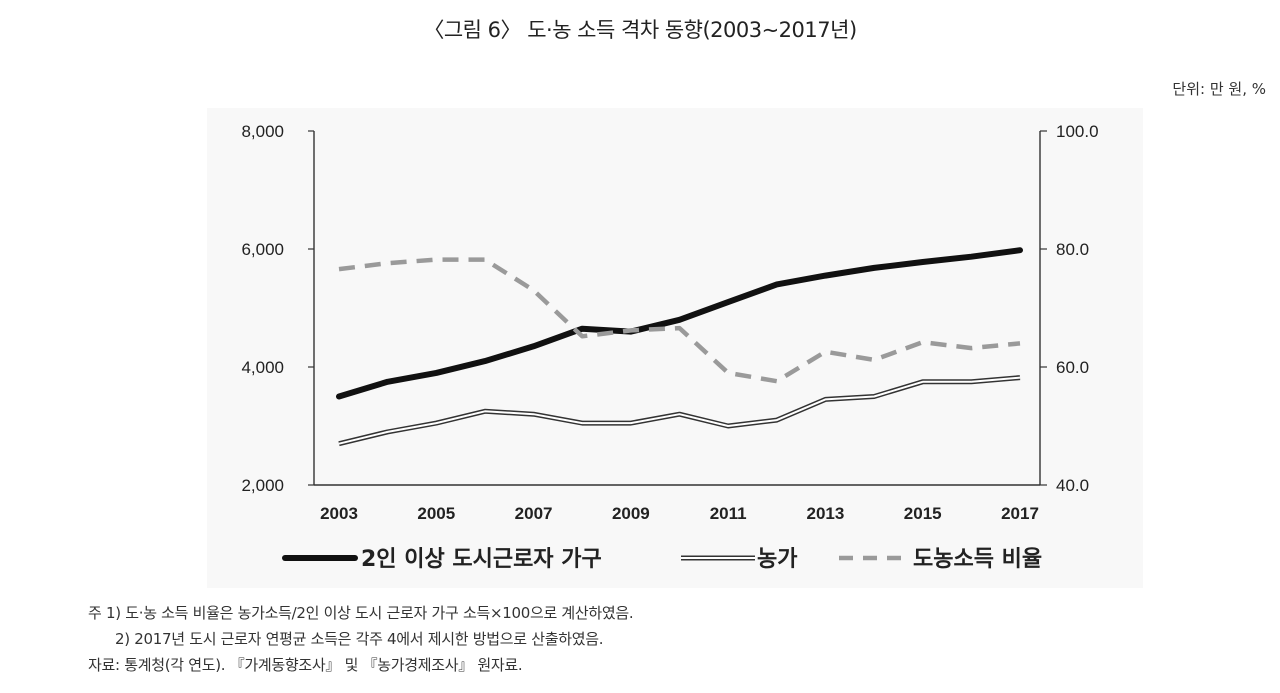 Image resolution: width=1280 pixels, height=693 pixels. Describe the element at coordinates (977, 559) in the screenshot. I see `legend-label-ratio: 도농소득 비율` at that location.